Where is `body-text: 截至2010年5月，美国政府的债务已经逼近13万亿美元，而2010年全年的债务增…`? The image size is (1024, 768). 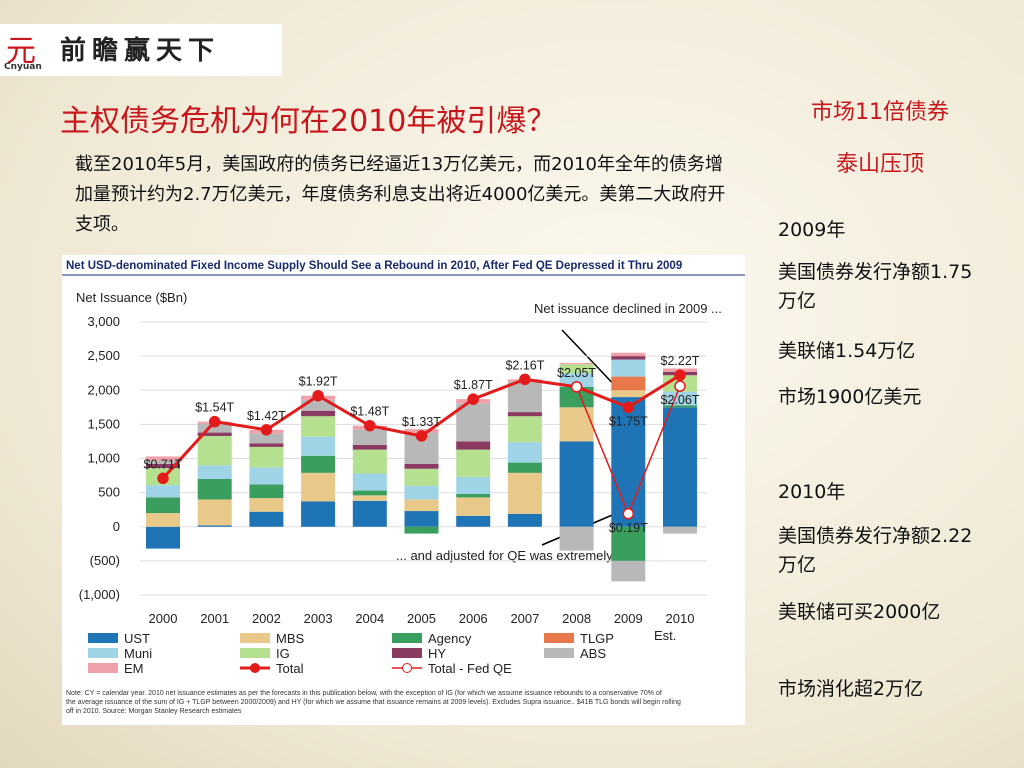
body-text: 截至2010年5月，美国政府的债务已经逼近13万亿美元，而2010年全年的债务增… is located at coordinates (400, 194).